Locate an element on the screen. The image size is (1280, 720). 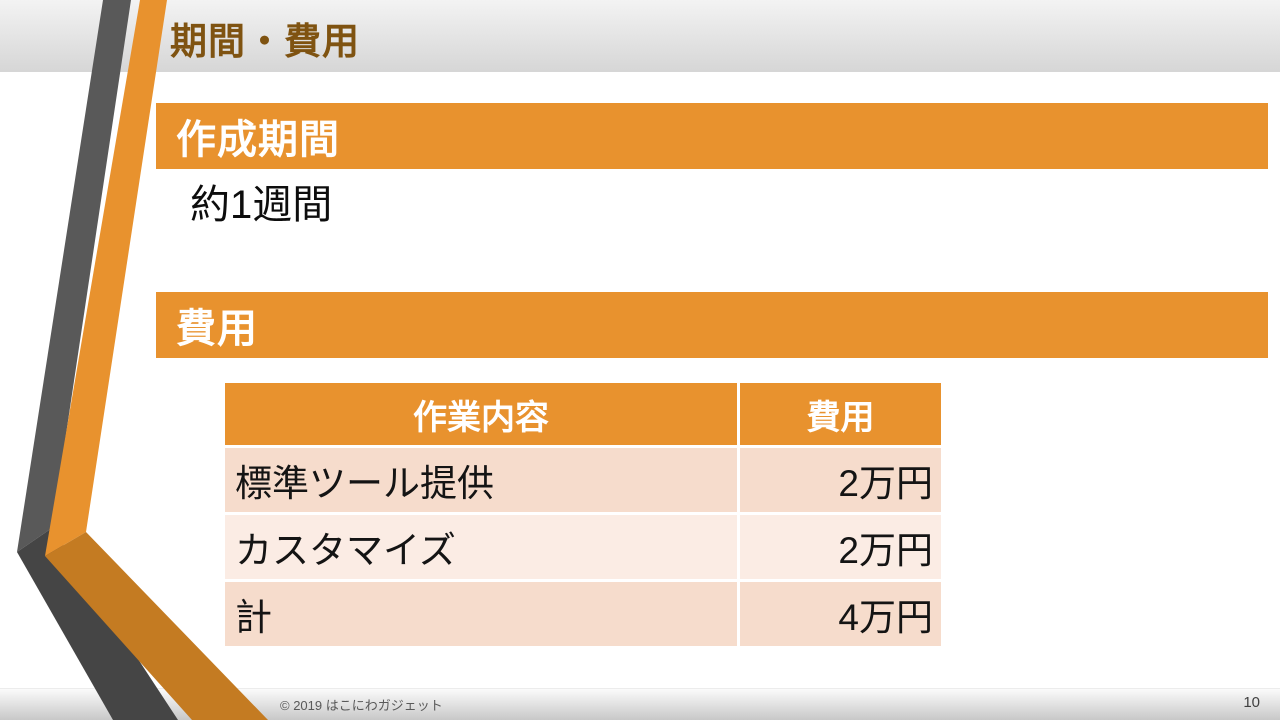
cost-table-header-cost: 費用 is located at coordinates (840, 414).